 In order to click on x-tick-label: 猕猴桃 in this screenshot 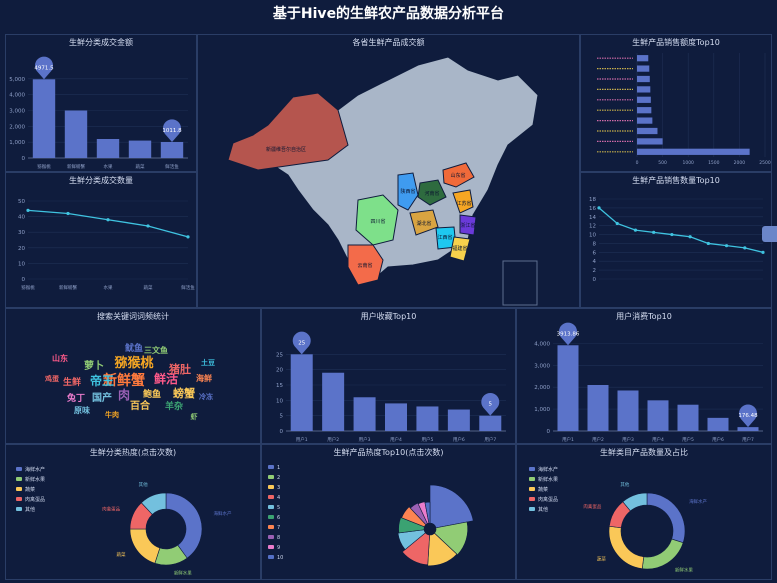, I will do `click(28, 287)`.